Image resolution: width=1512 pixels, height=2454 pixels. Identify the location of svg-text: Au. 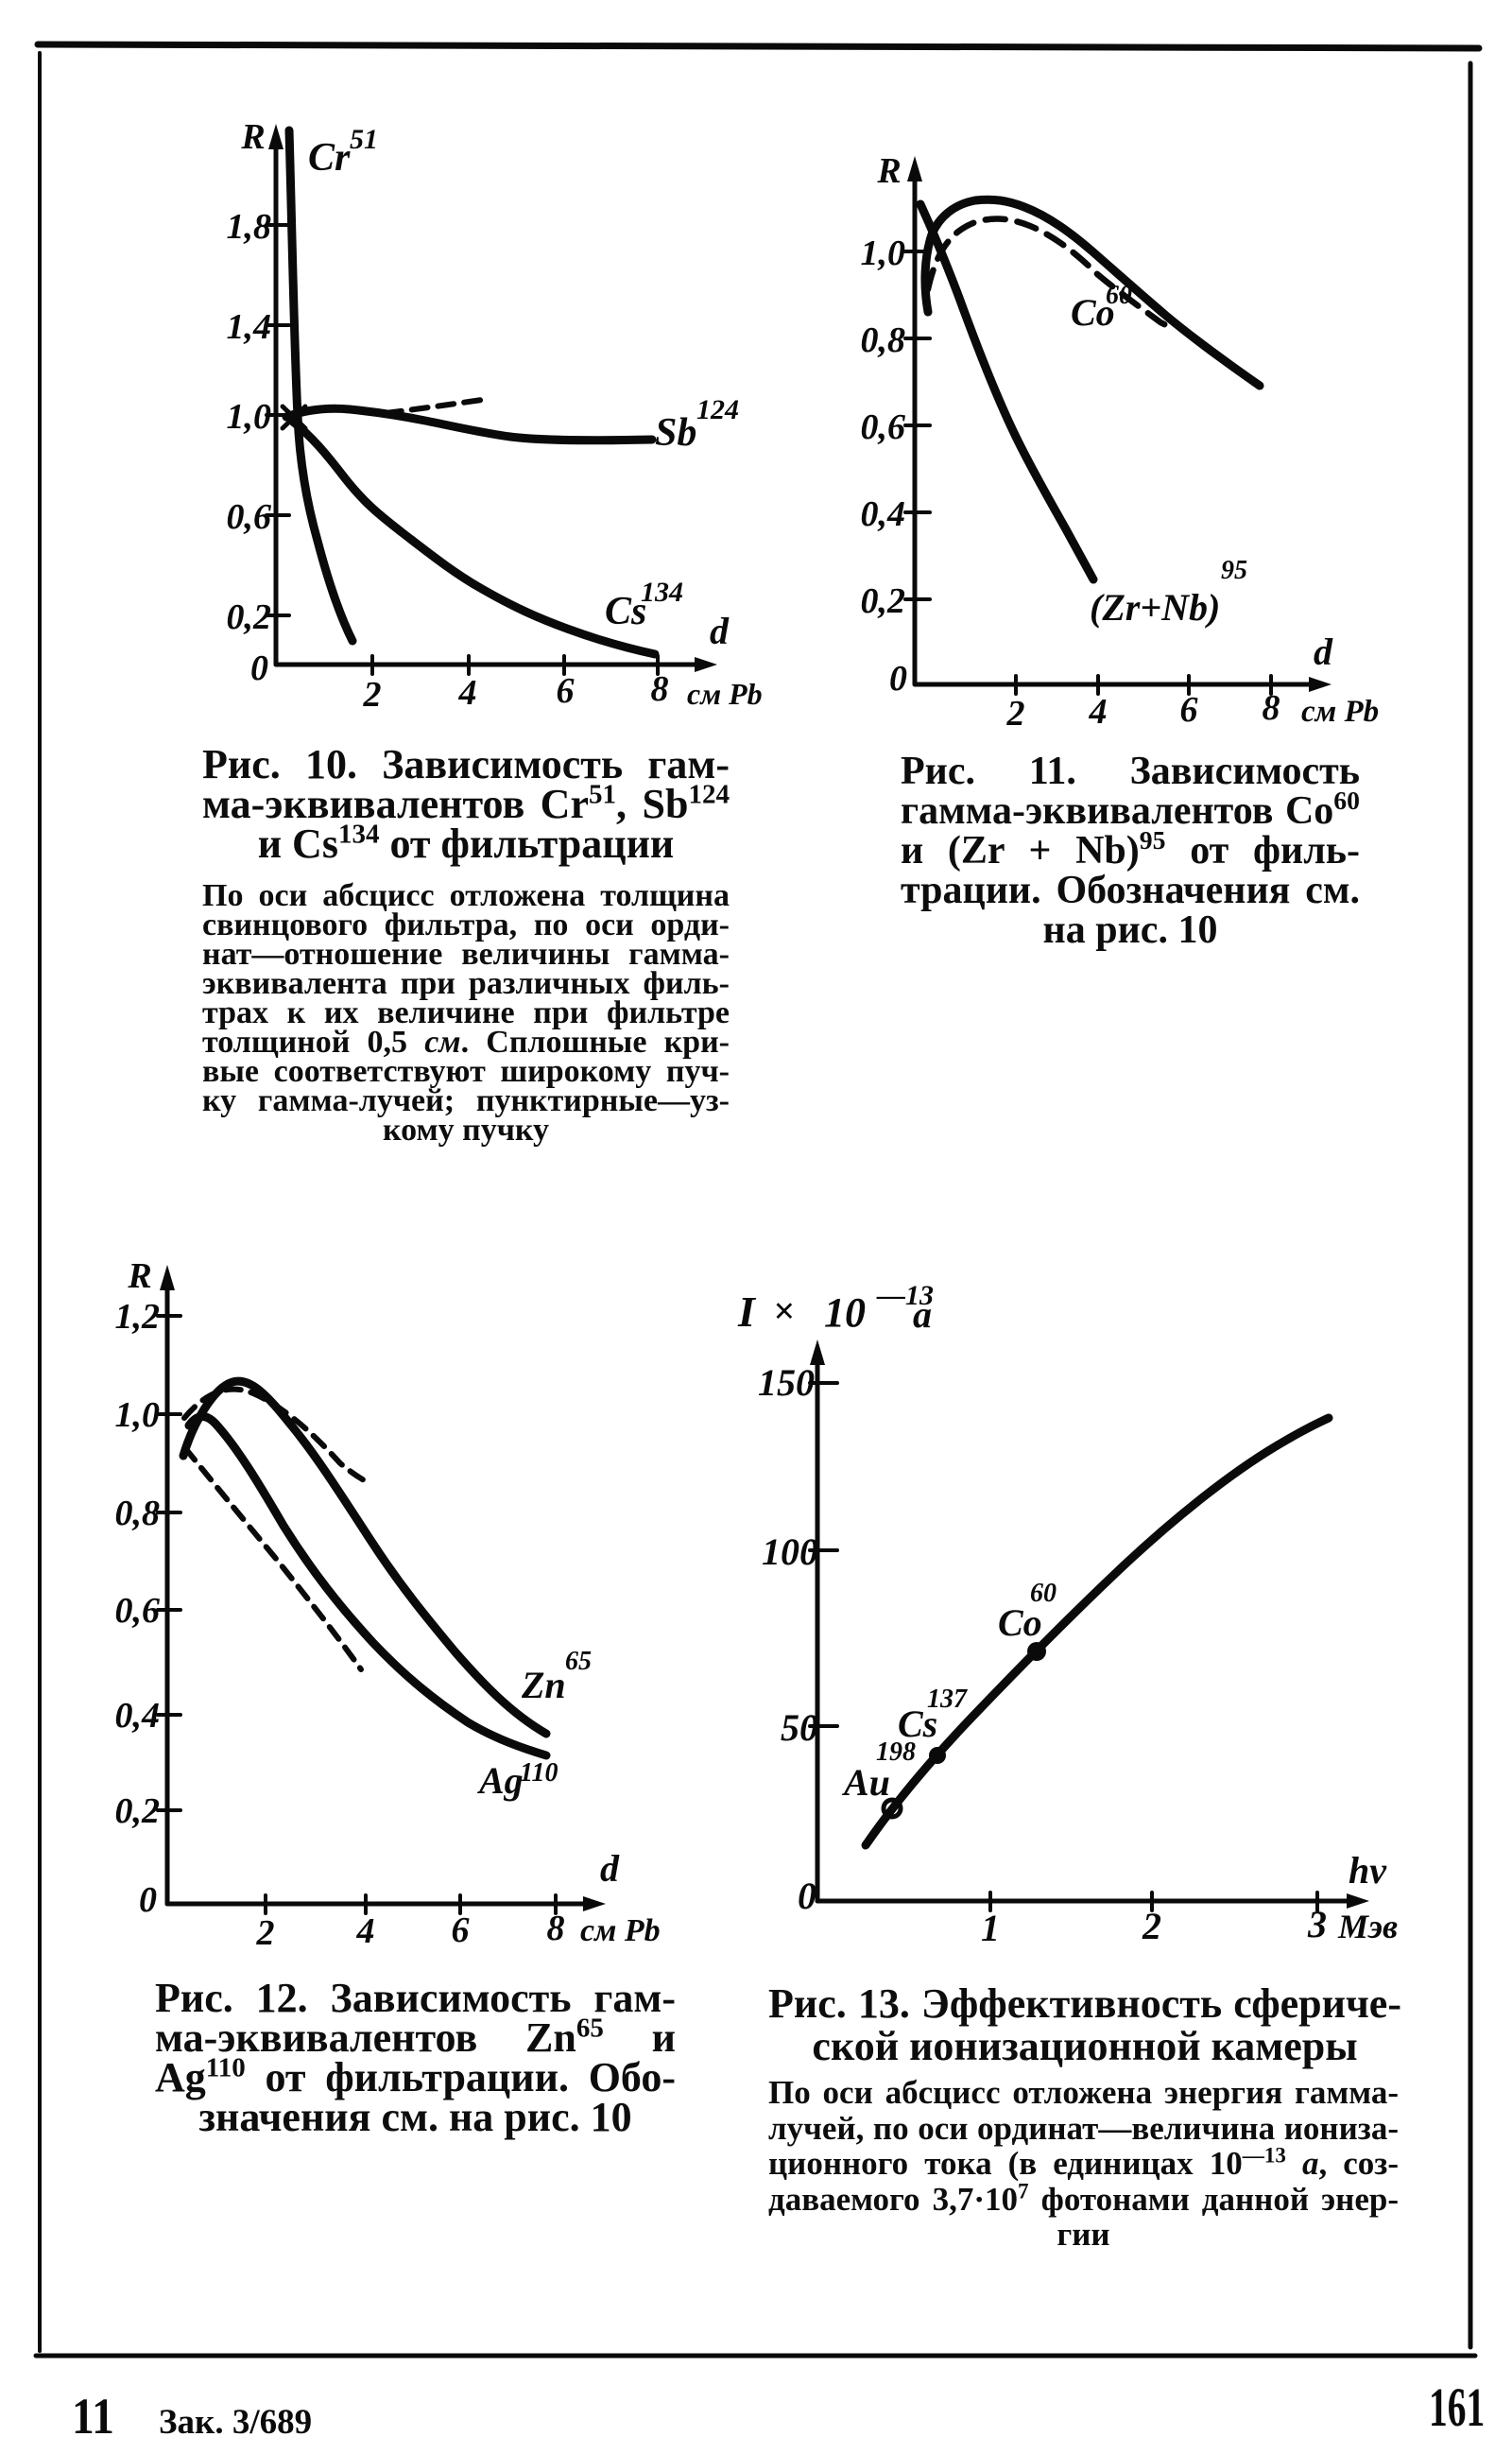
(865, 1783).